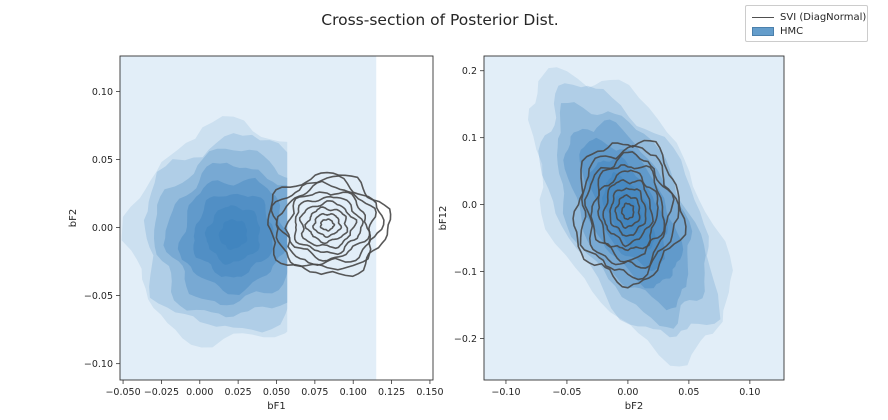  What do you see at coordinates (749, 392) in the screenshot?
I see `x-tick-label: 0.10` at bounding box center [749, 392].